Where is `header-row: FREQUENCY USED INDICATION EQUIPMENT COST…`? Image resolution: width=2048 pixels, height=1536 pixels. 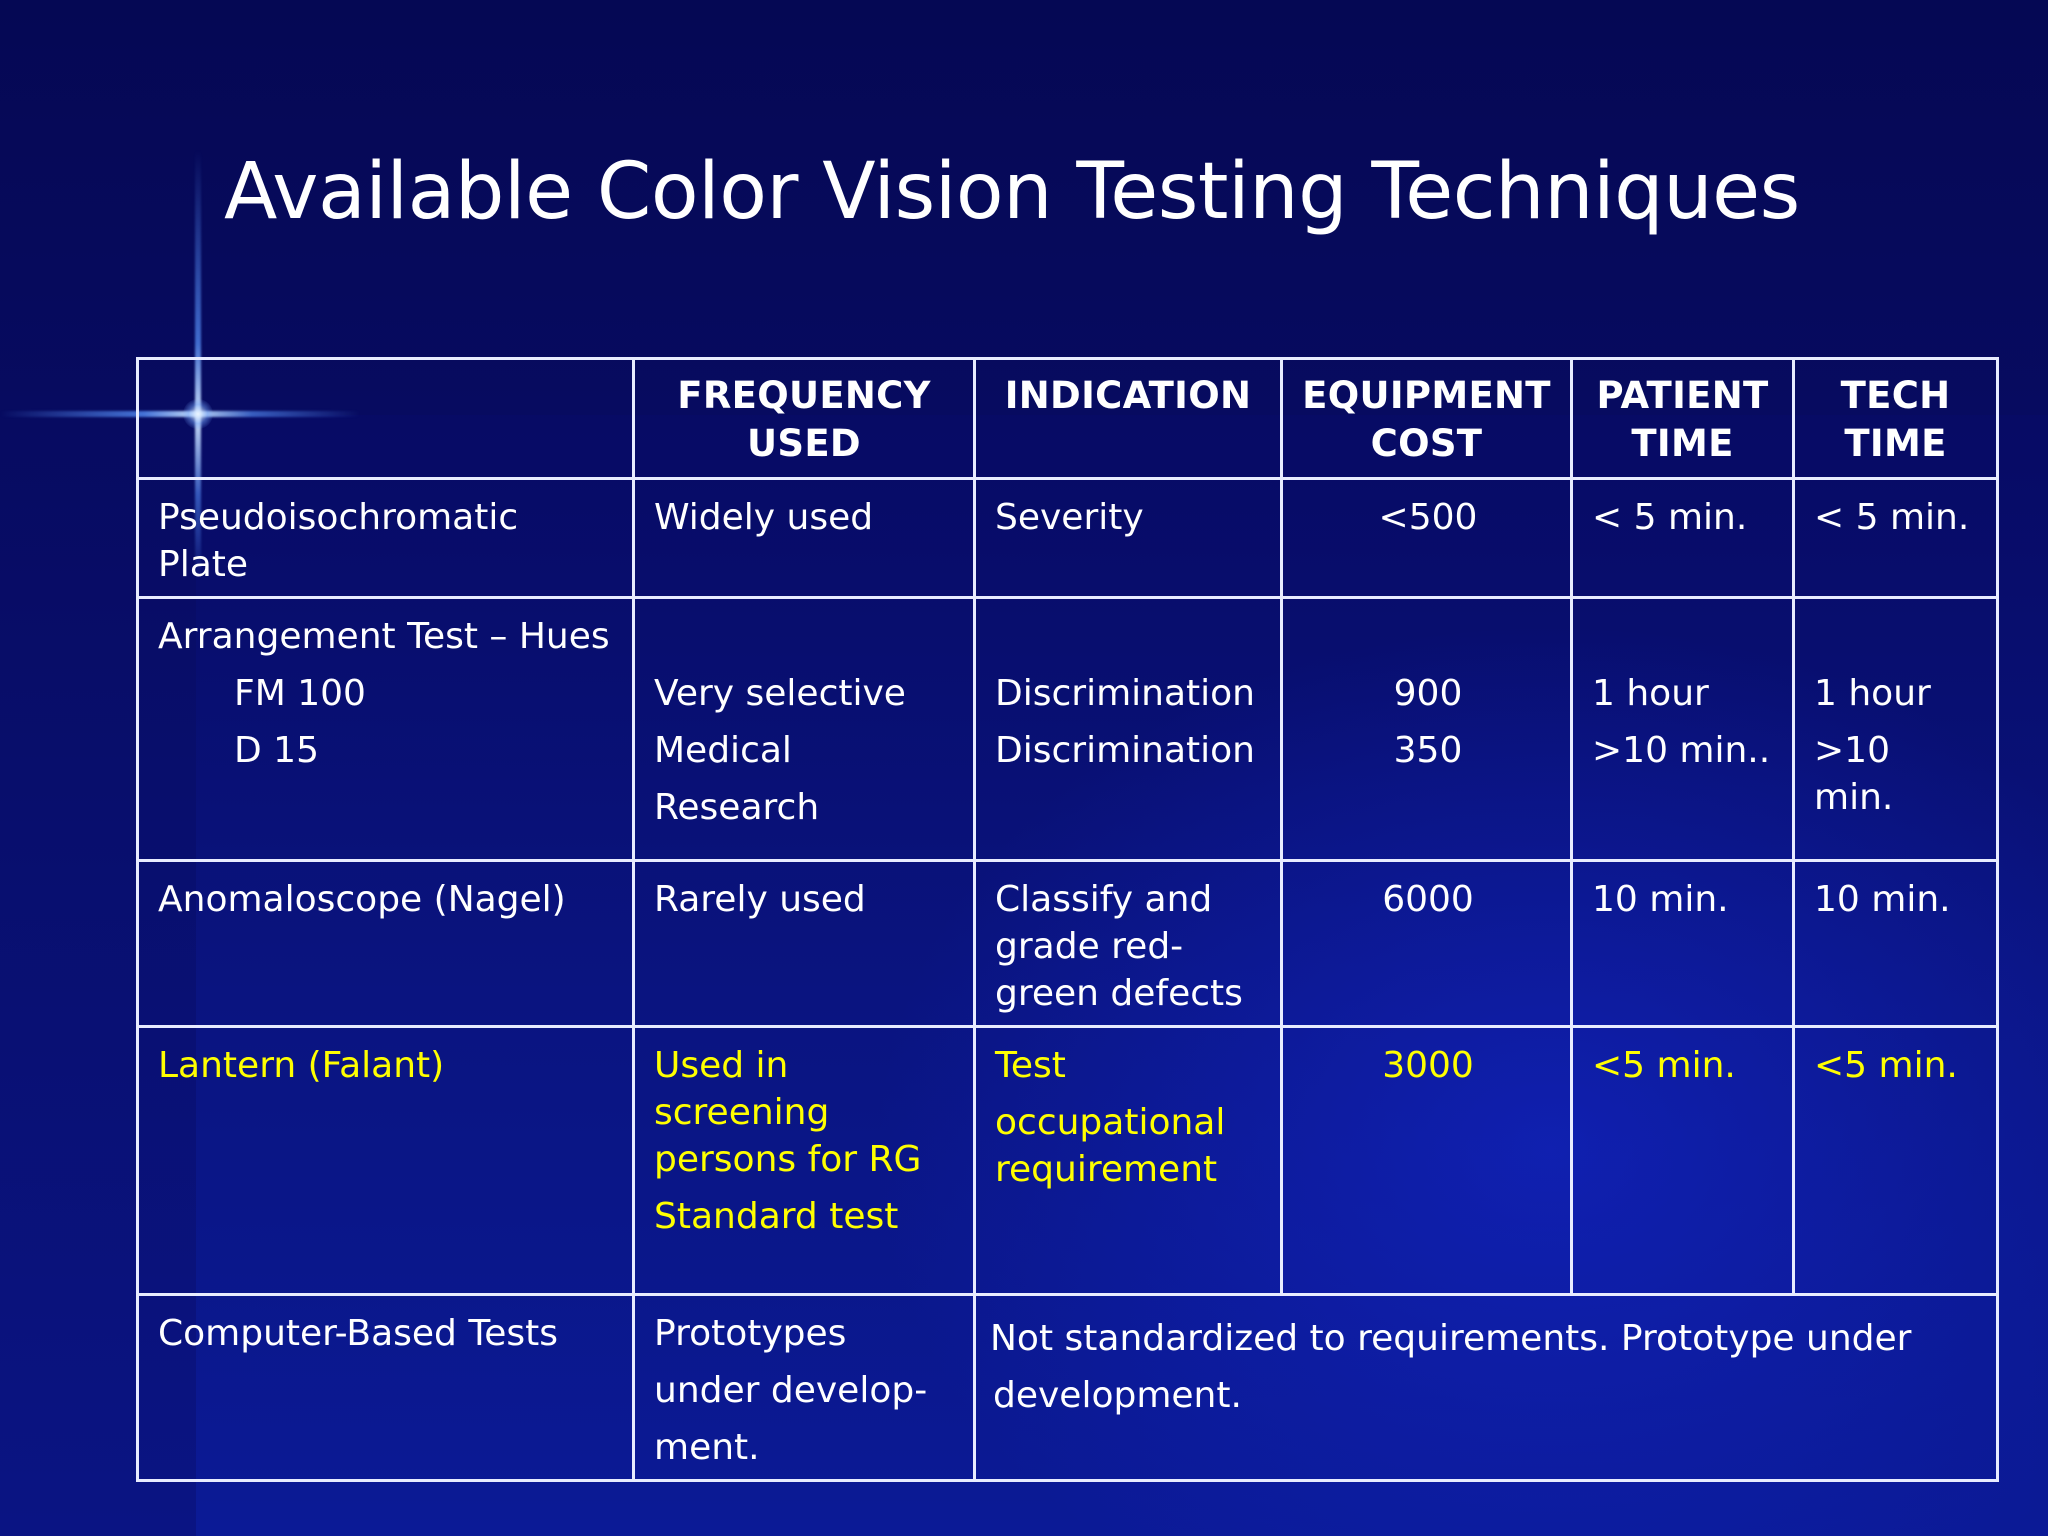 header-row: FREQUENCY USED INDICATION EQUIPMENT COST… is located at coordinates (1067, 418).